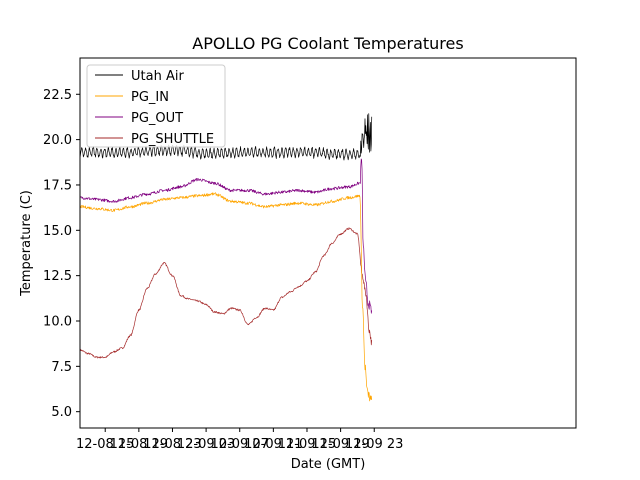  What do you see at coordinates (61, 254) in the screenshot?
I see `y-axis: 5.0 7.5 10.0 12.5 15.0 17.5 20.0 22.5` at bounding box center [61, 254].